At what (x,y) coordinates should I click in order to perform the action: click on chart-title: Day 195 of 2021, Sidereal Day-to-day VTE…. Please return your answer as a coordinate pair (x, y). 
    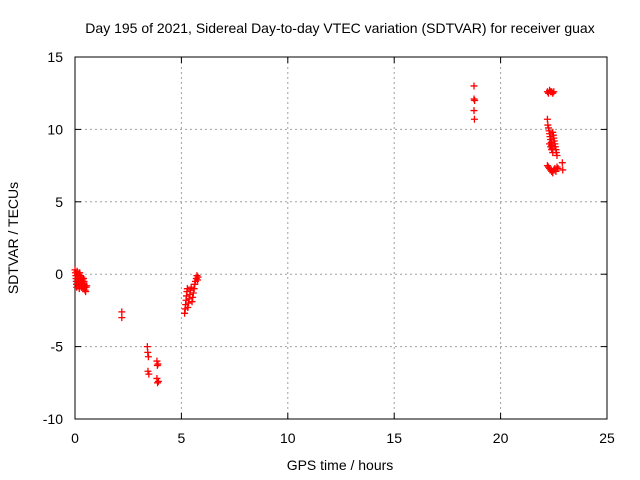
    Looking at the image, I should click on (339, 28).